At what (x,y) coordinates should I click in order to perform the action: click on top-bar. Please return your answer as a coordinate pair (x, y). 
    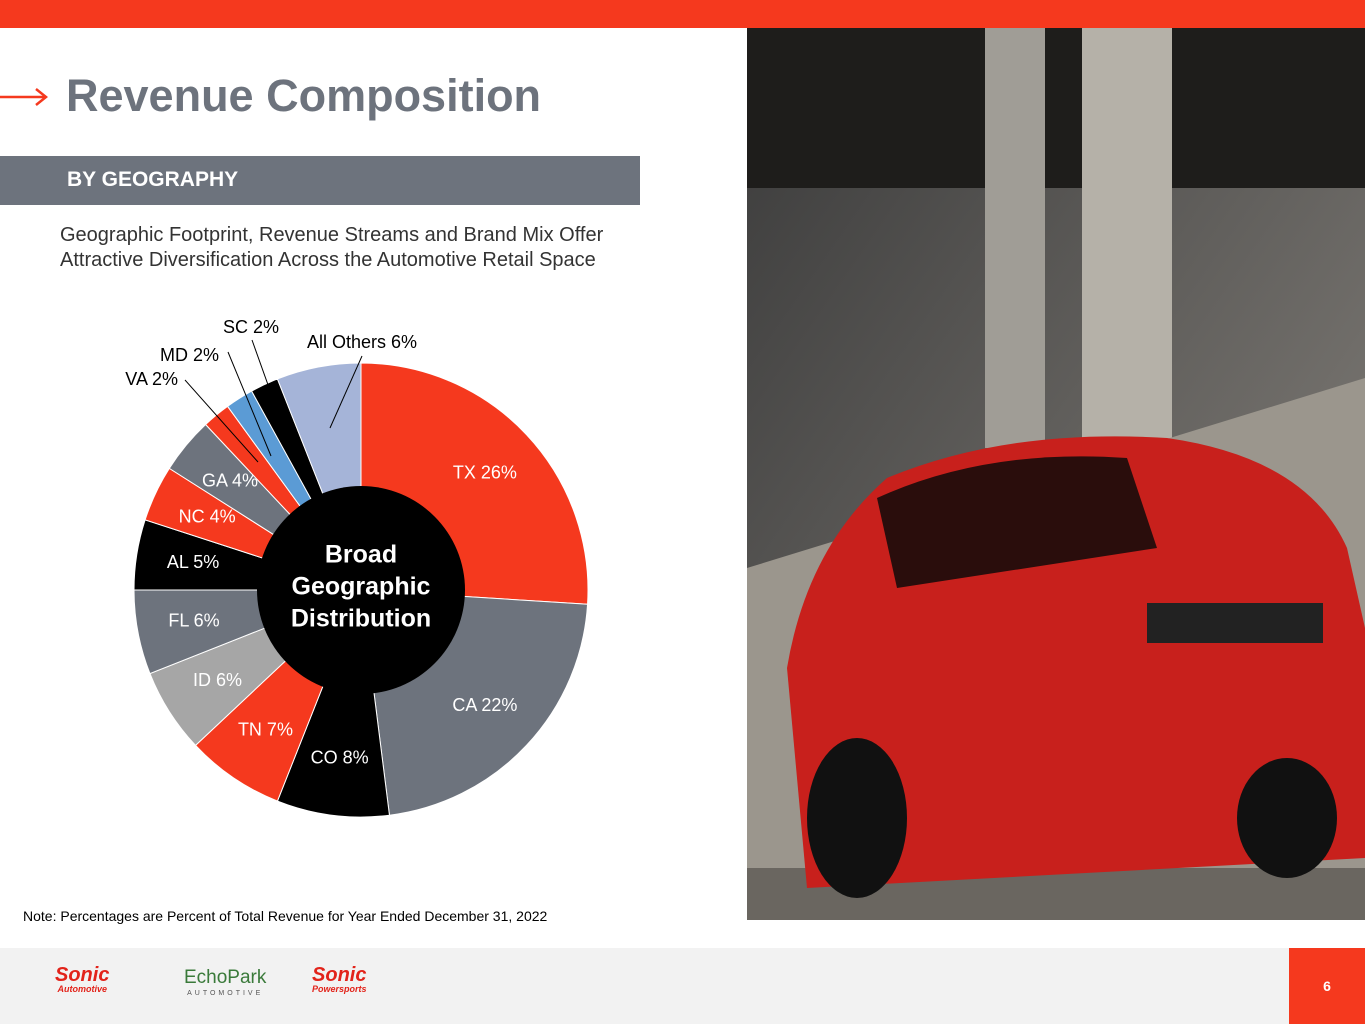
    Looking at the image, I should click on (682, 14).